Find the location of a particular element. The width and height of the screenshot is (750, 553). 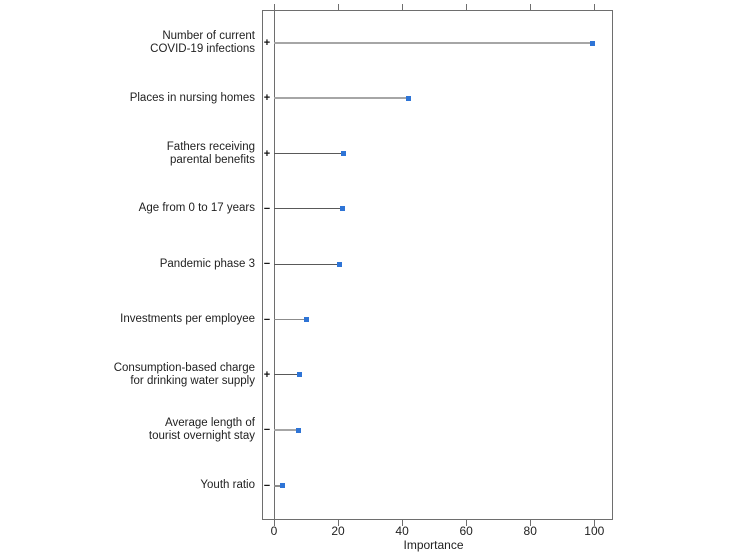

x-tick-label: 80 is located at coordinates (530, 531).